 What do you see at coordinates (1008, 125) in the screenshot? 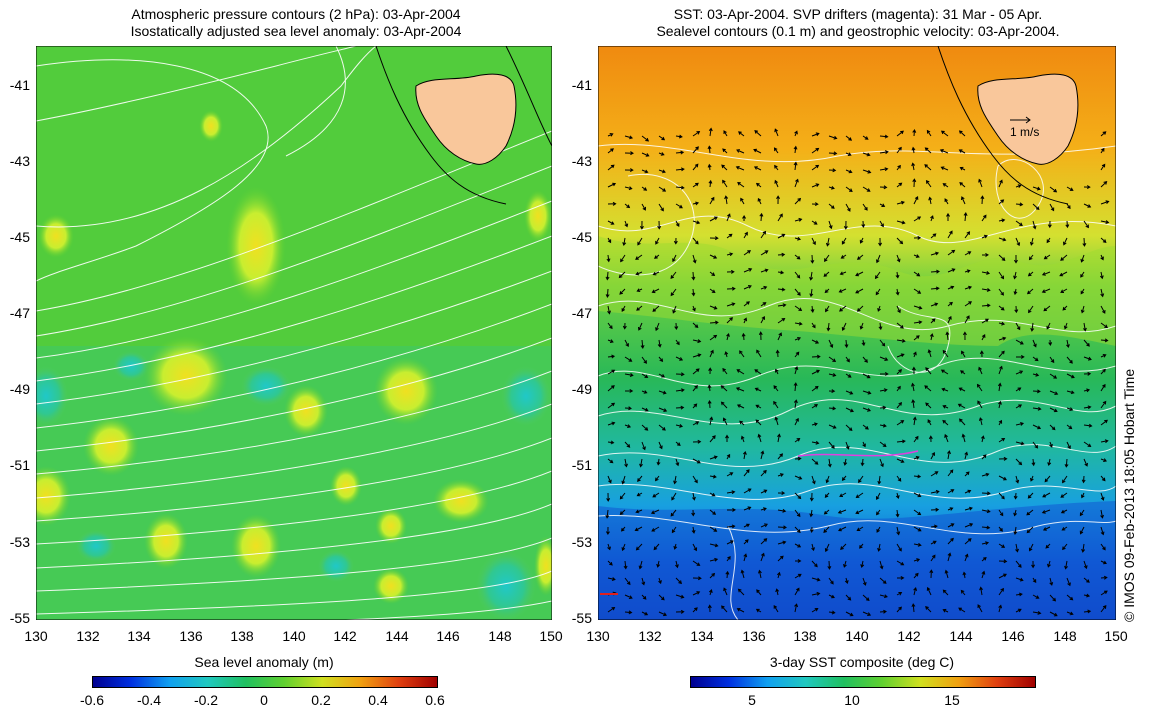
I see `tasmania-land-right` at bounding box center [1008, 125].